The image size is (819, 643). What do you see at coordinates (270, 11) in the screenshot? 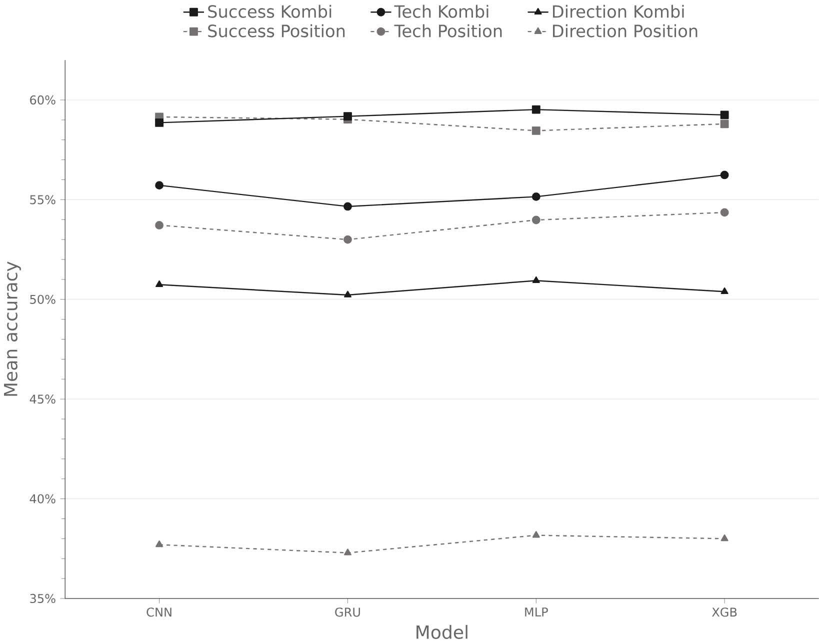
I see `legend-label: Success Kombi` at bounding box center [270, 11].